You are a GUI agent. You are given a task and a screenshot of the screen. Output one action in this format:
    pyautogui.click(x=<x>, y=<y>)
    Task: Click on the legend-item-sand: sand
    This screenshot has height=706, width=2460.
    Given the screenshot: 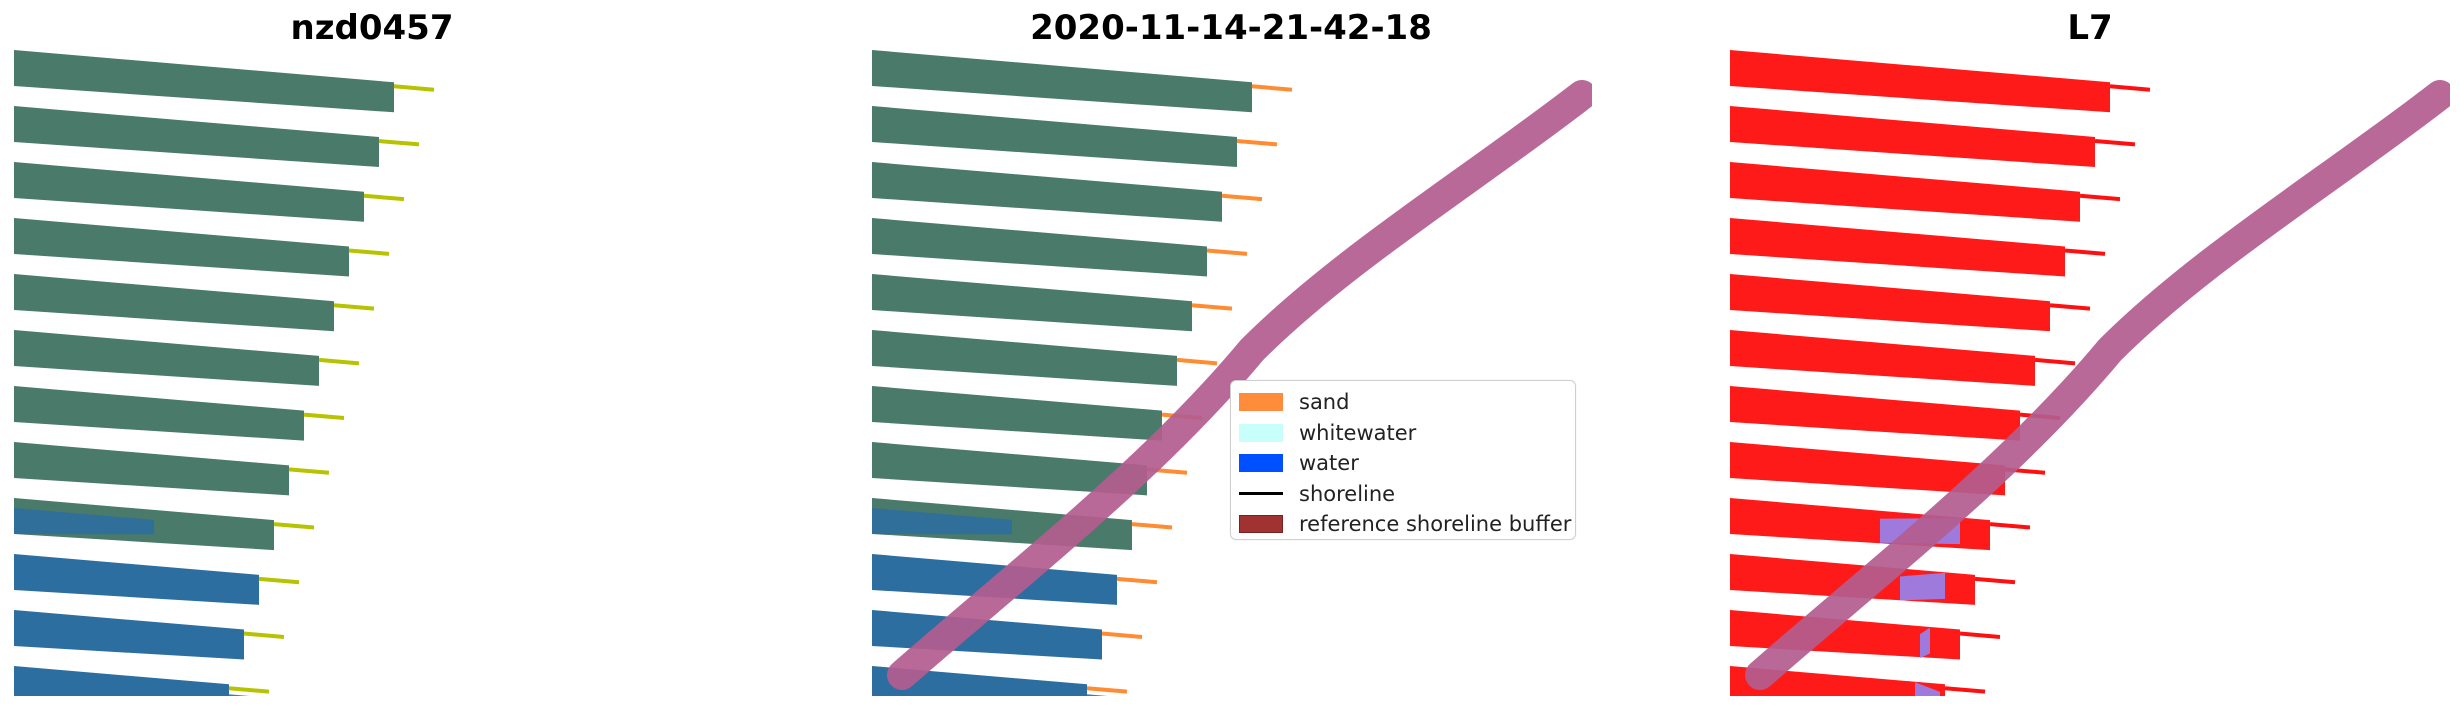 What is the action you would take?
    pyautogui.click(x=1403, y=402)
    